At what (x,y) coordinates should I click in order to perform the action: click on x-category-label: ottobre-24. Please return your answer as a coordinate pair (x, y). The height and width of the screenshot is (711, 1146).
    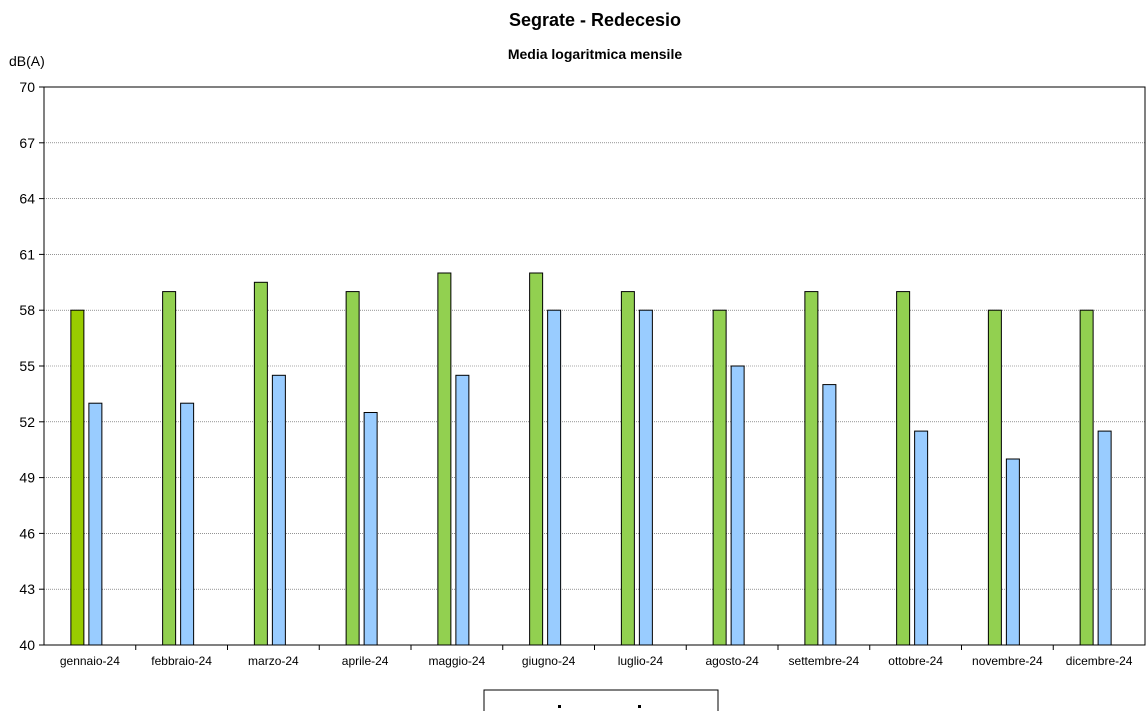
    Looking at the image, I should click on (915, 661).